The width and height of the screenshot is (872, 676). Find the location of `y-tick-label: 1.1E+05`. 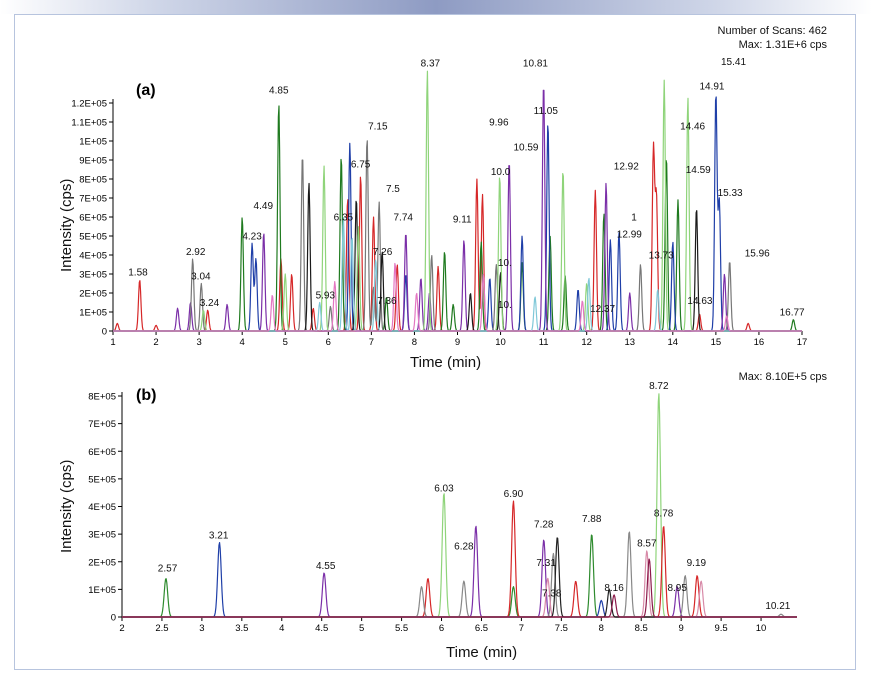

y-tick-label: 1.1E+05 is located at coordinates (89, 123).